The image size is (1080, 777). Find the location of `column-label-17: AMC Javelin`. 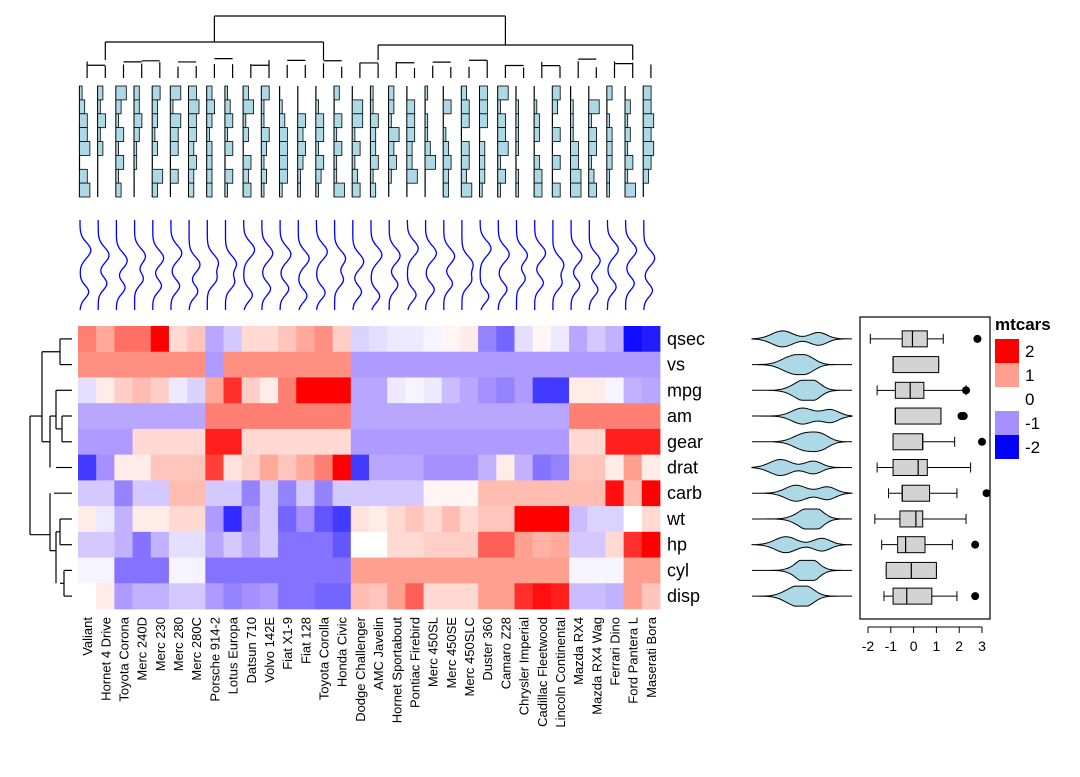

column-label-17: AMC Javelin is located at coordinates (378, 653).